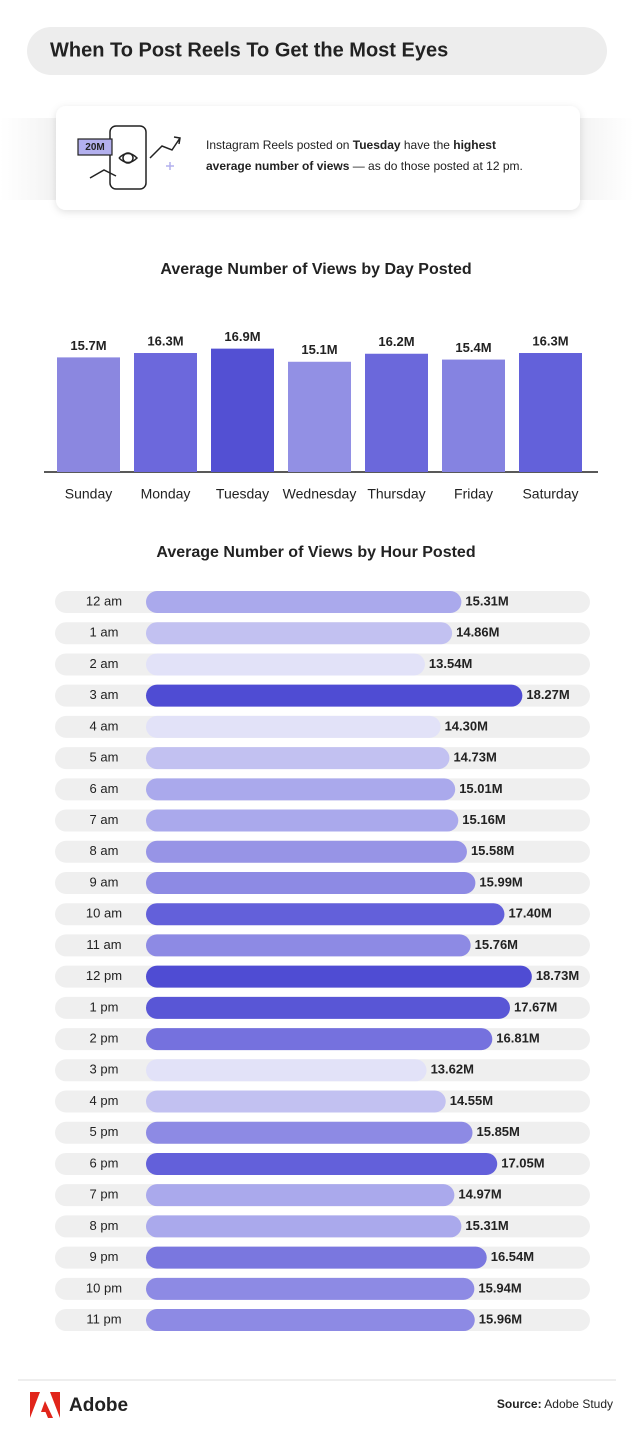 This screenshot has width=634, height=1431. I want to click on brand-name: Adobe, so click(98, 1405).